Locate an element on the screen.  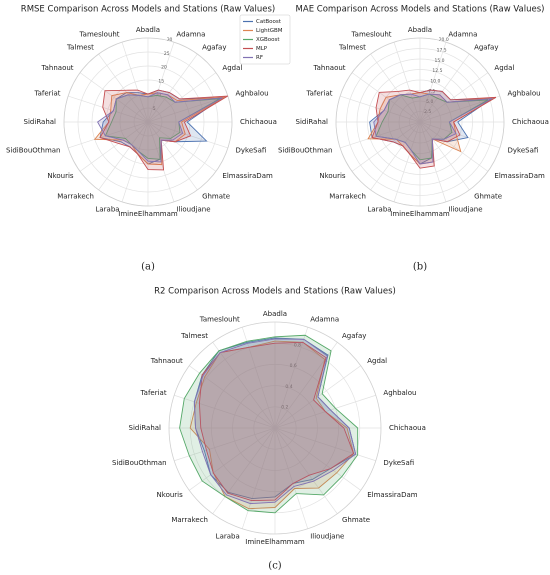
category-label: Agdal is located at coordinates (504, 68).